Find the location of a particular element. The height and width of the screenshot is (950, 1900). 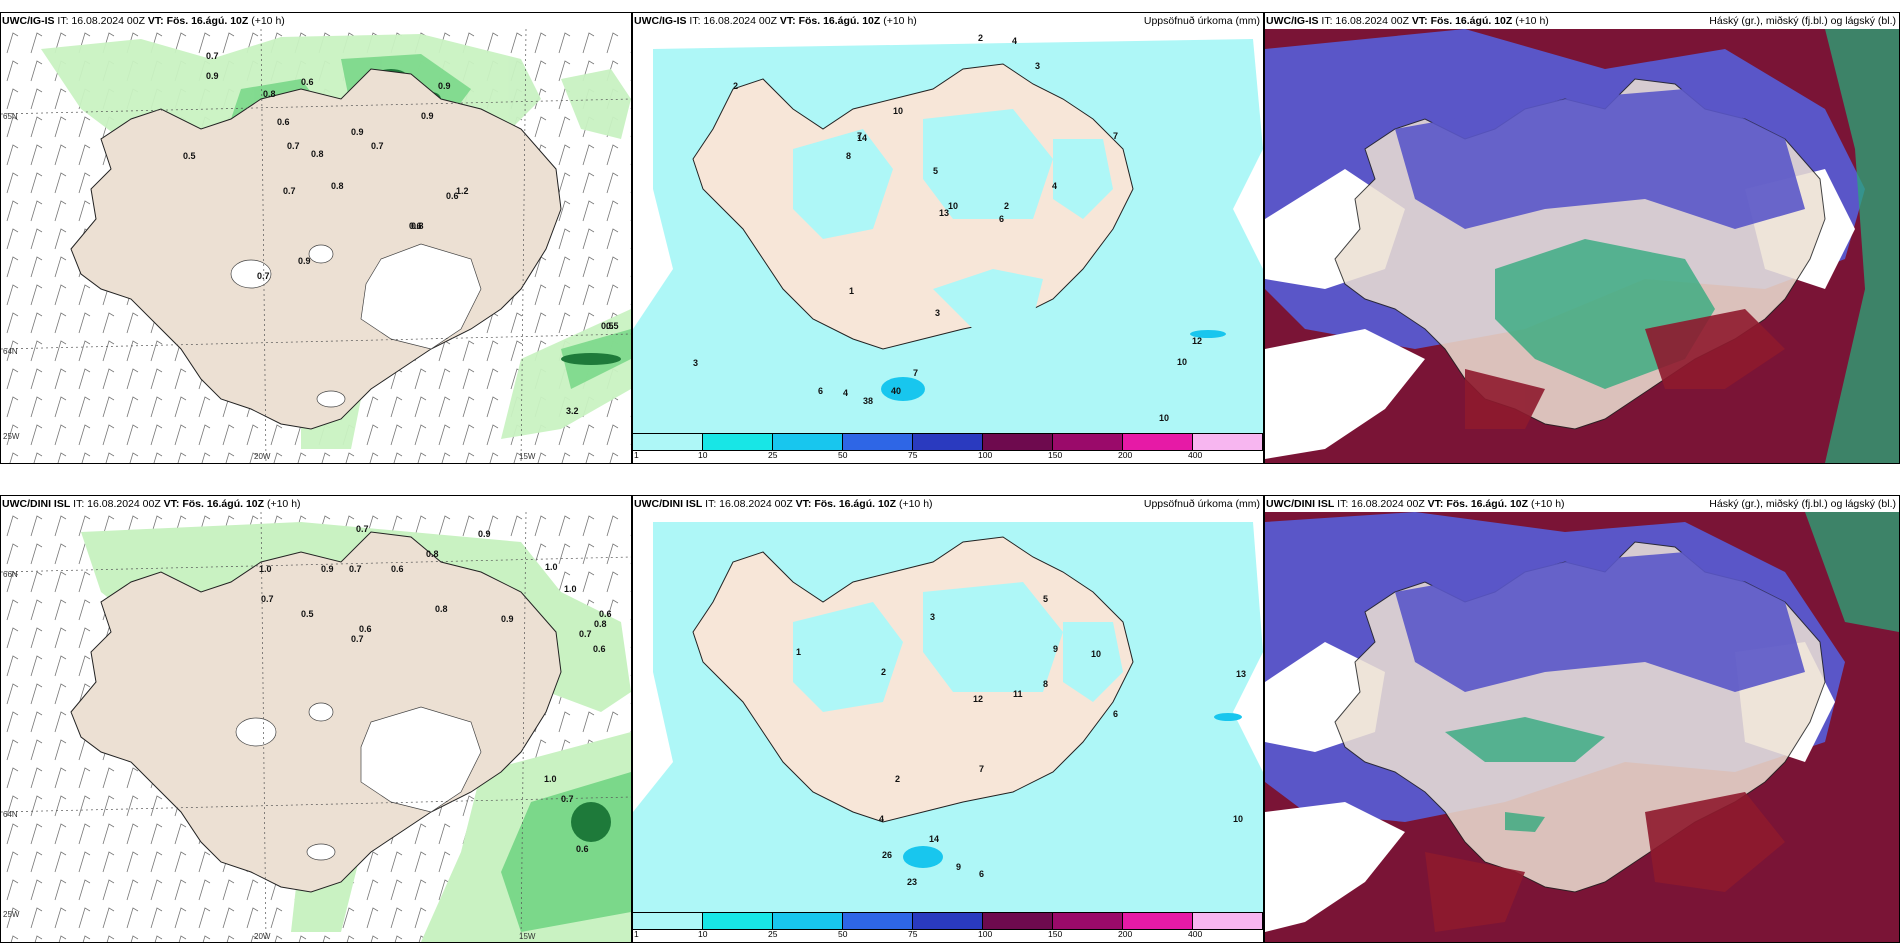

precip-value-label: 26 is located at coordinates (887, 855).